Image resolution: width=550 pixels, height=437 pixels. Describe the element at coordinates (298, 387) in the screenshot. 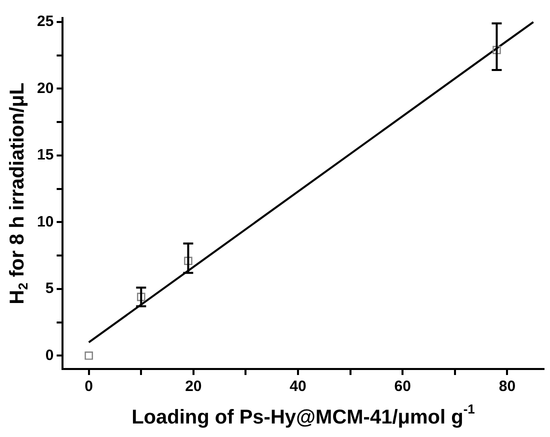

I see `x-tick-label: 40` at that location.